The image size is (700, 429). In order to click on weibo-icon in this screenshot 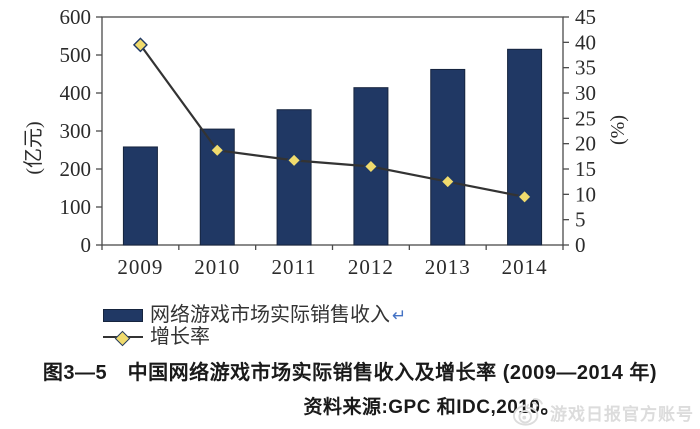, I will do `click(527, 411)`.